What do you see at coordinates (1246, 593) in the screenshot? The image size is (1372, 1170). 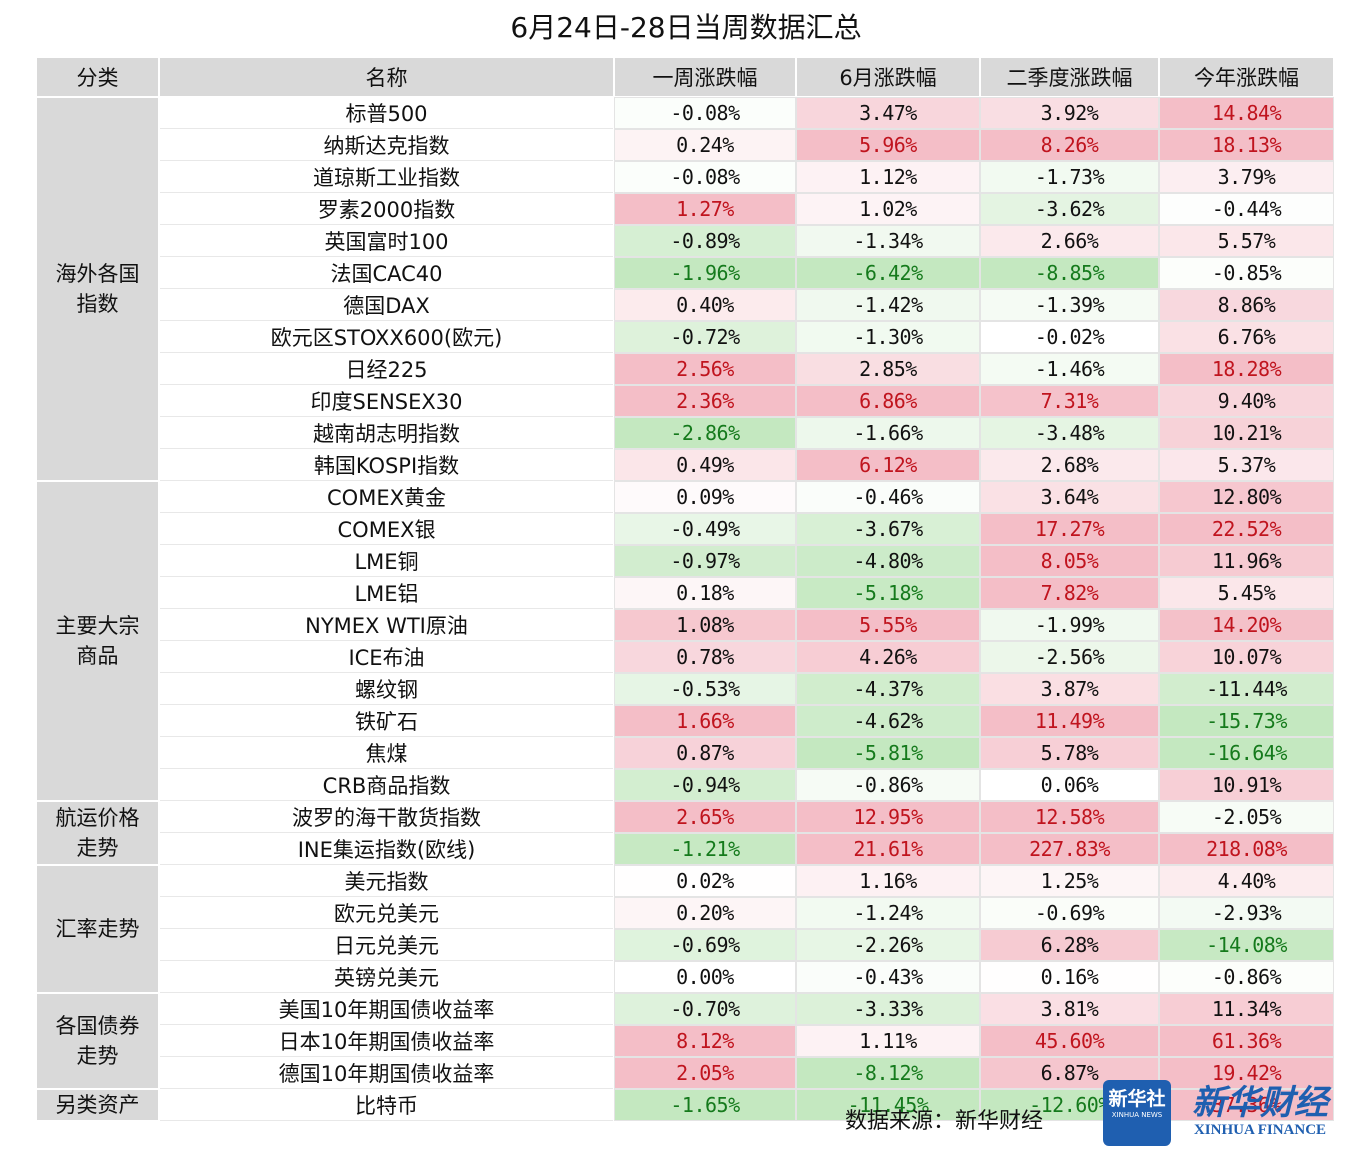 I see `value-cell: 5.45%` at bounding box center [1246, 593].